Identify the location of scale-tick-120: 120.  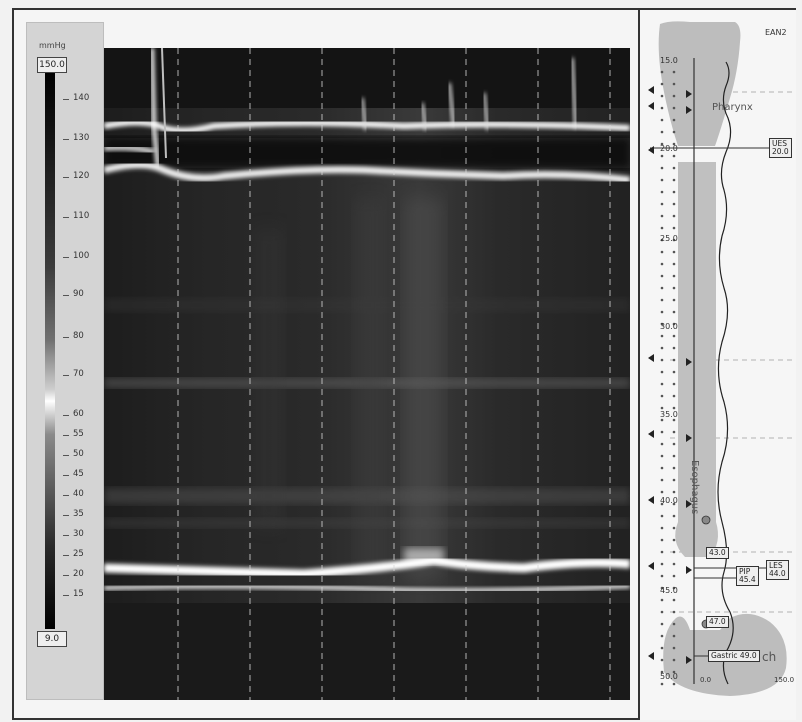
(76, 176).